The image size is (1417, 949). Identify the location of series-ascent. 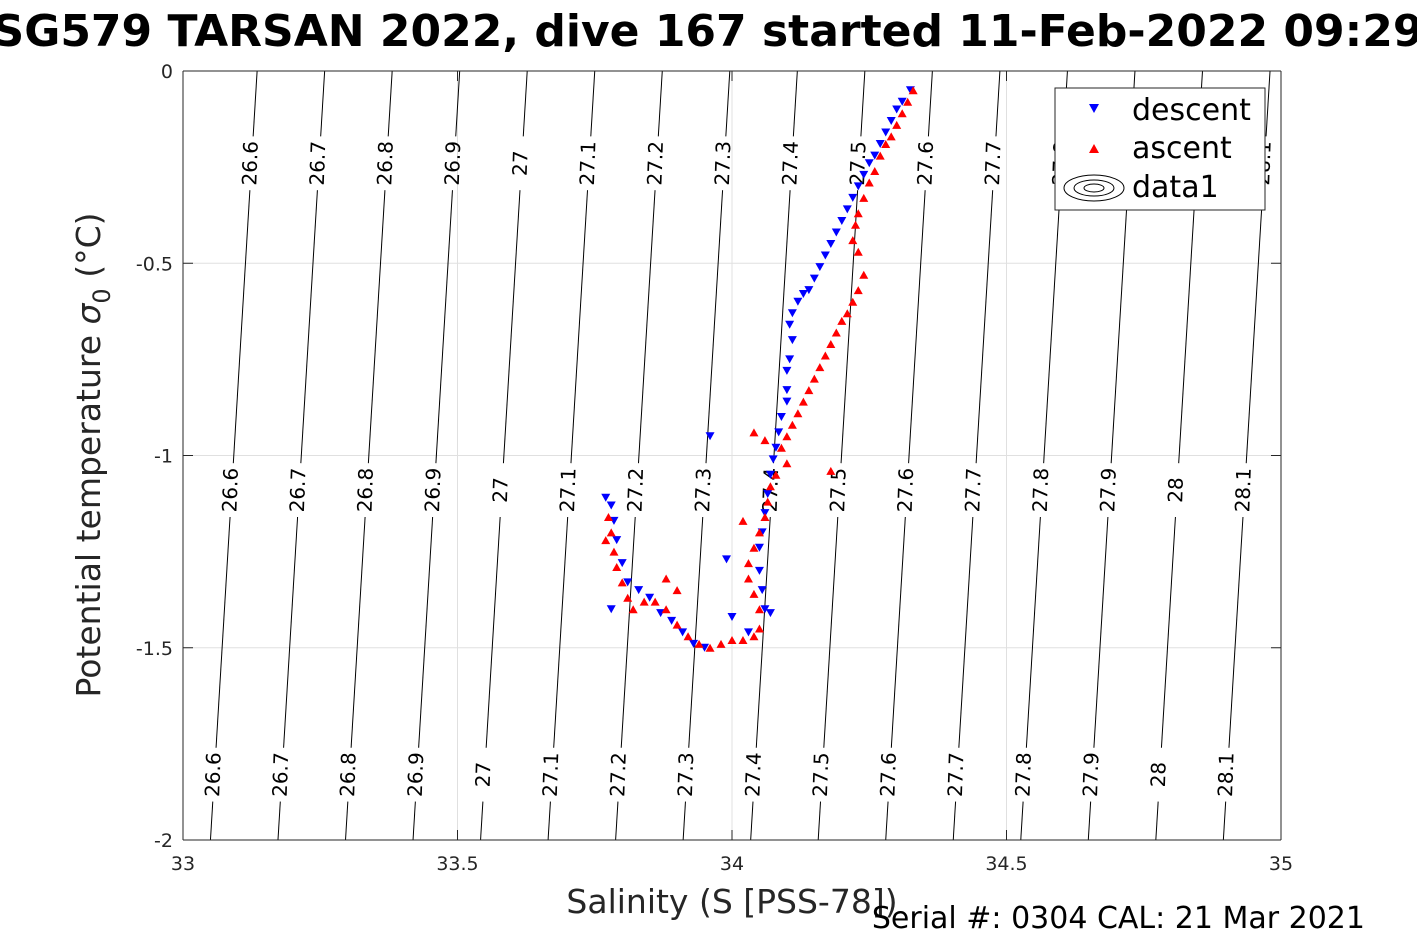
(759, 369).